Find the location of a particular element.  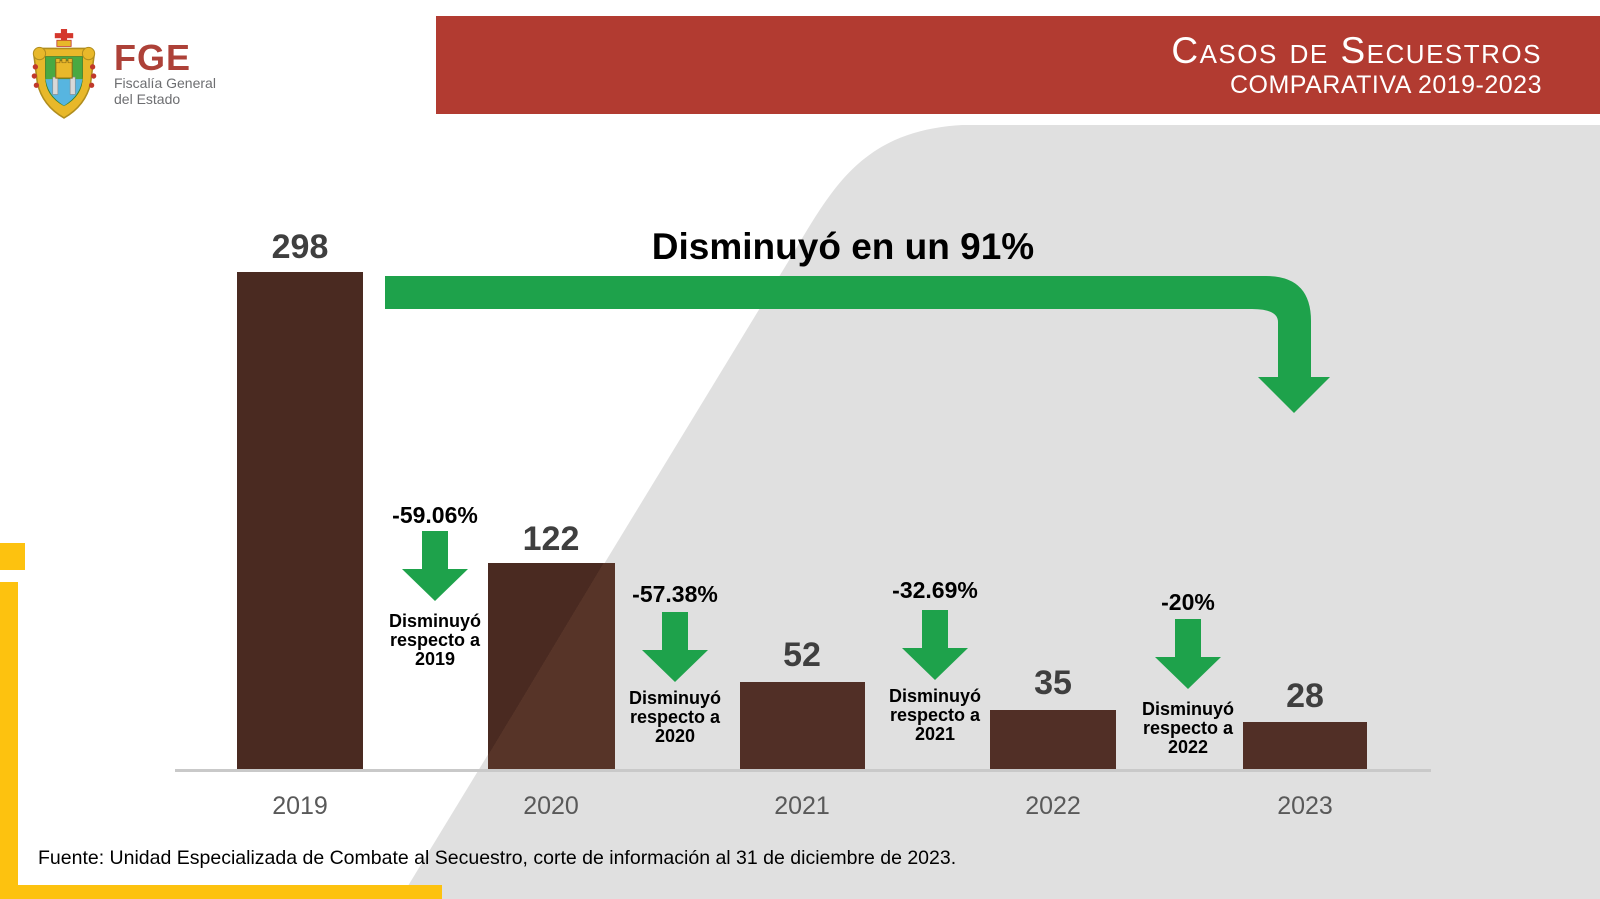

value-label-2022: 35 is located at coordinates (1053, 683).